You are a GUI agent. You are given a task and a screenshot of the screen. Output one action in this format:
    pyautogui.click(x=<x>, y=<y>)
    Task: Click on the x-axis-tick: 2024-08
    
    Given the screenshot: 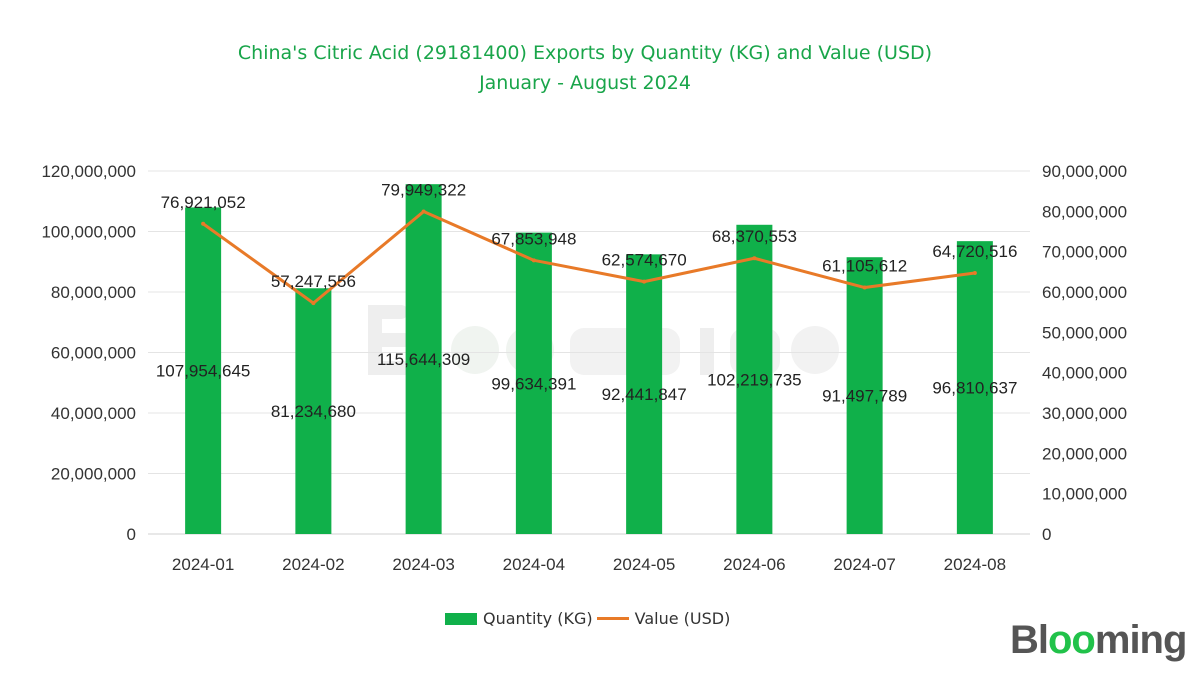 What is the action you would take?
    pyautogui.click(x=975, y=564)
    